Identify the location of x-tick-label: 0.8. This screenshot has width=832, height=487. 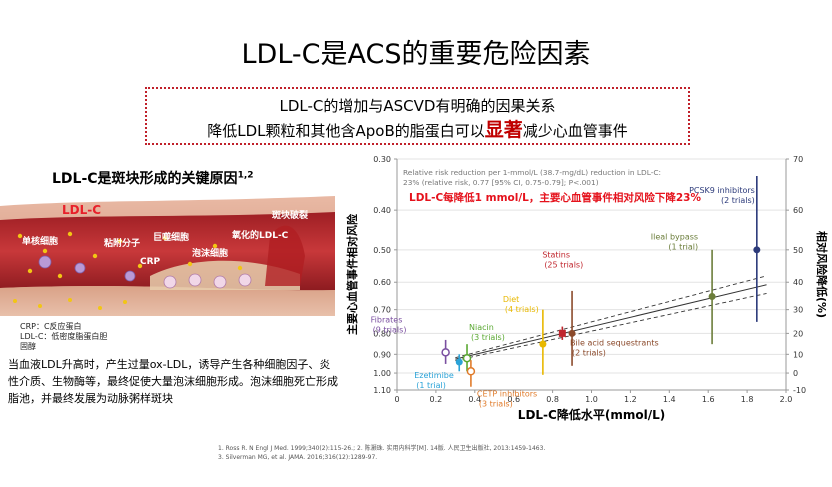
(552, 399).